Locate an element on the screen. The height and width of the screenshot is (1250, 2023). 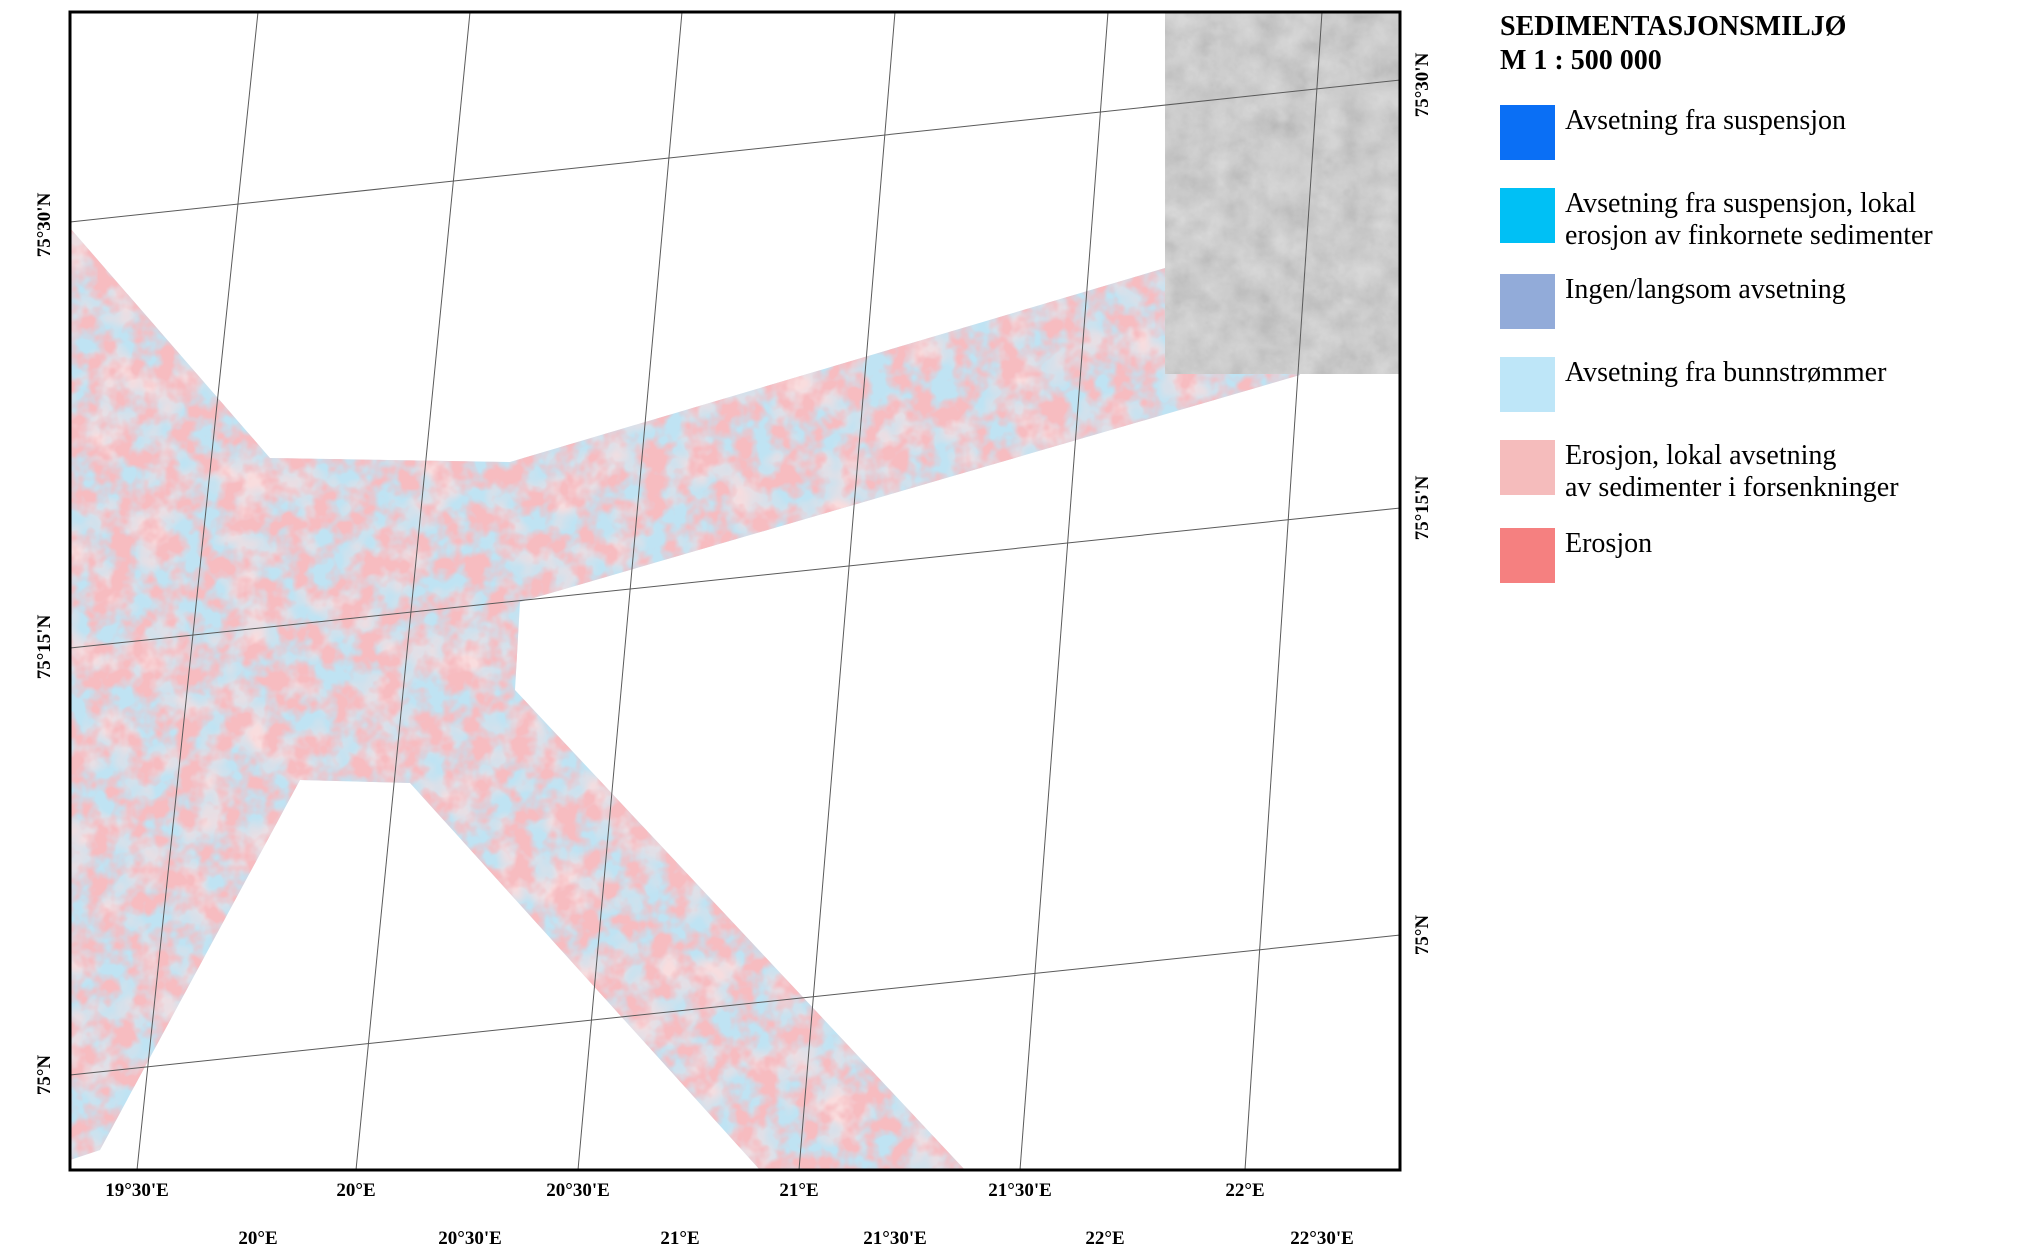
lon-label-bottom-5: 21°30'E is located at coordinates (1020, 1190).